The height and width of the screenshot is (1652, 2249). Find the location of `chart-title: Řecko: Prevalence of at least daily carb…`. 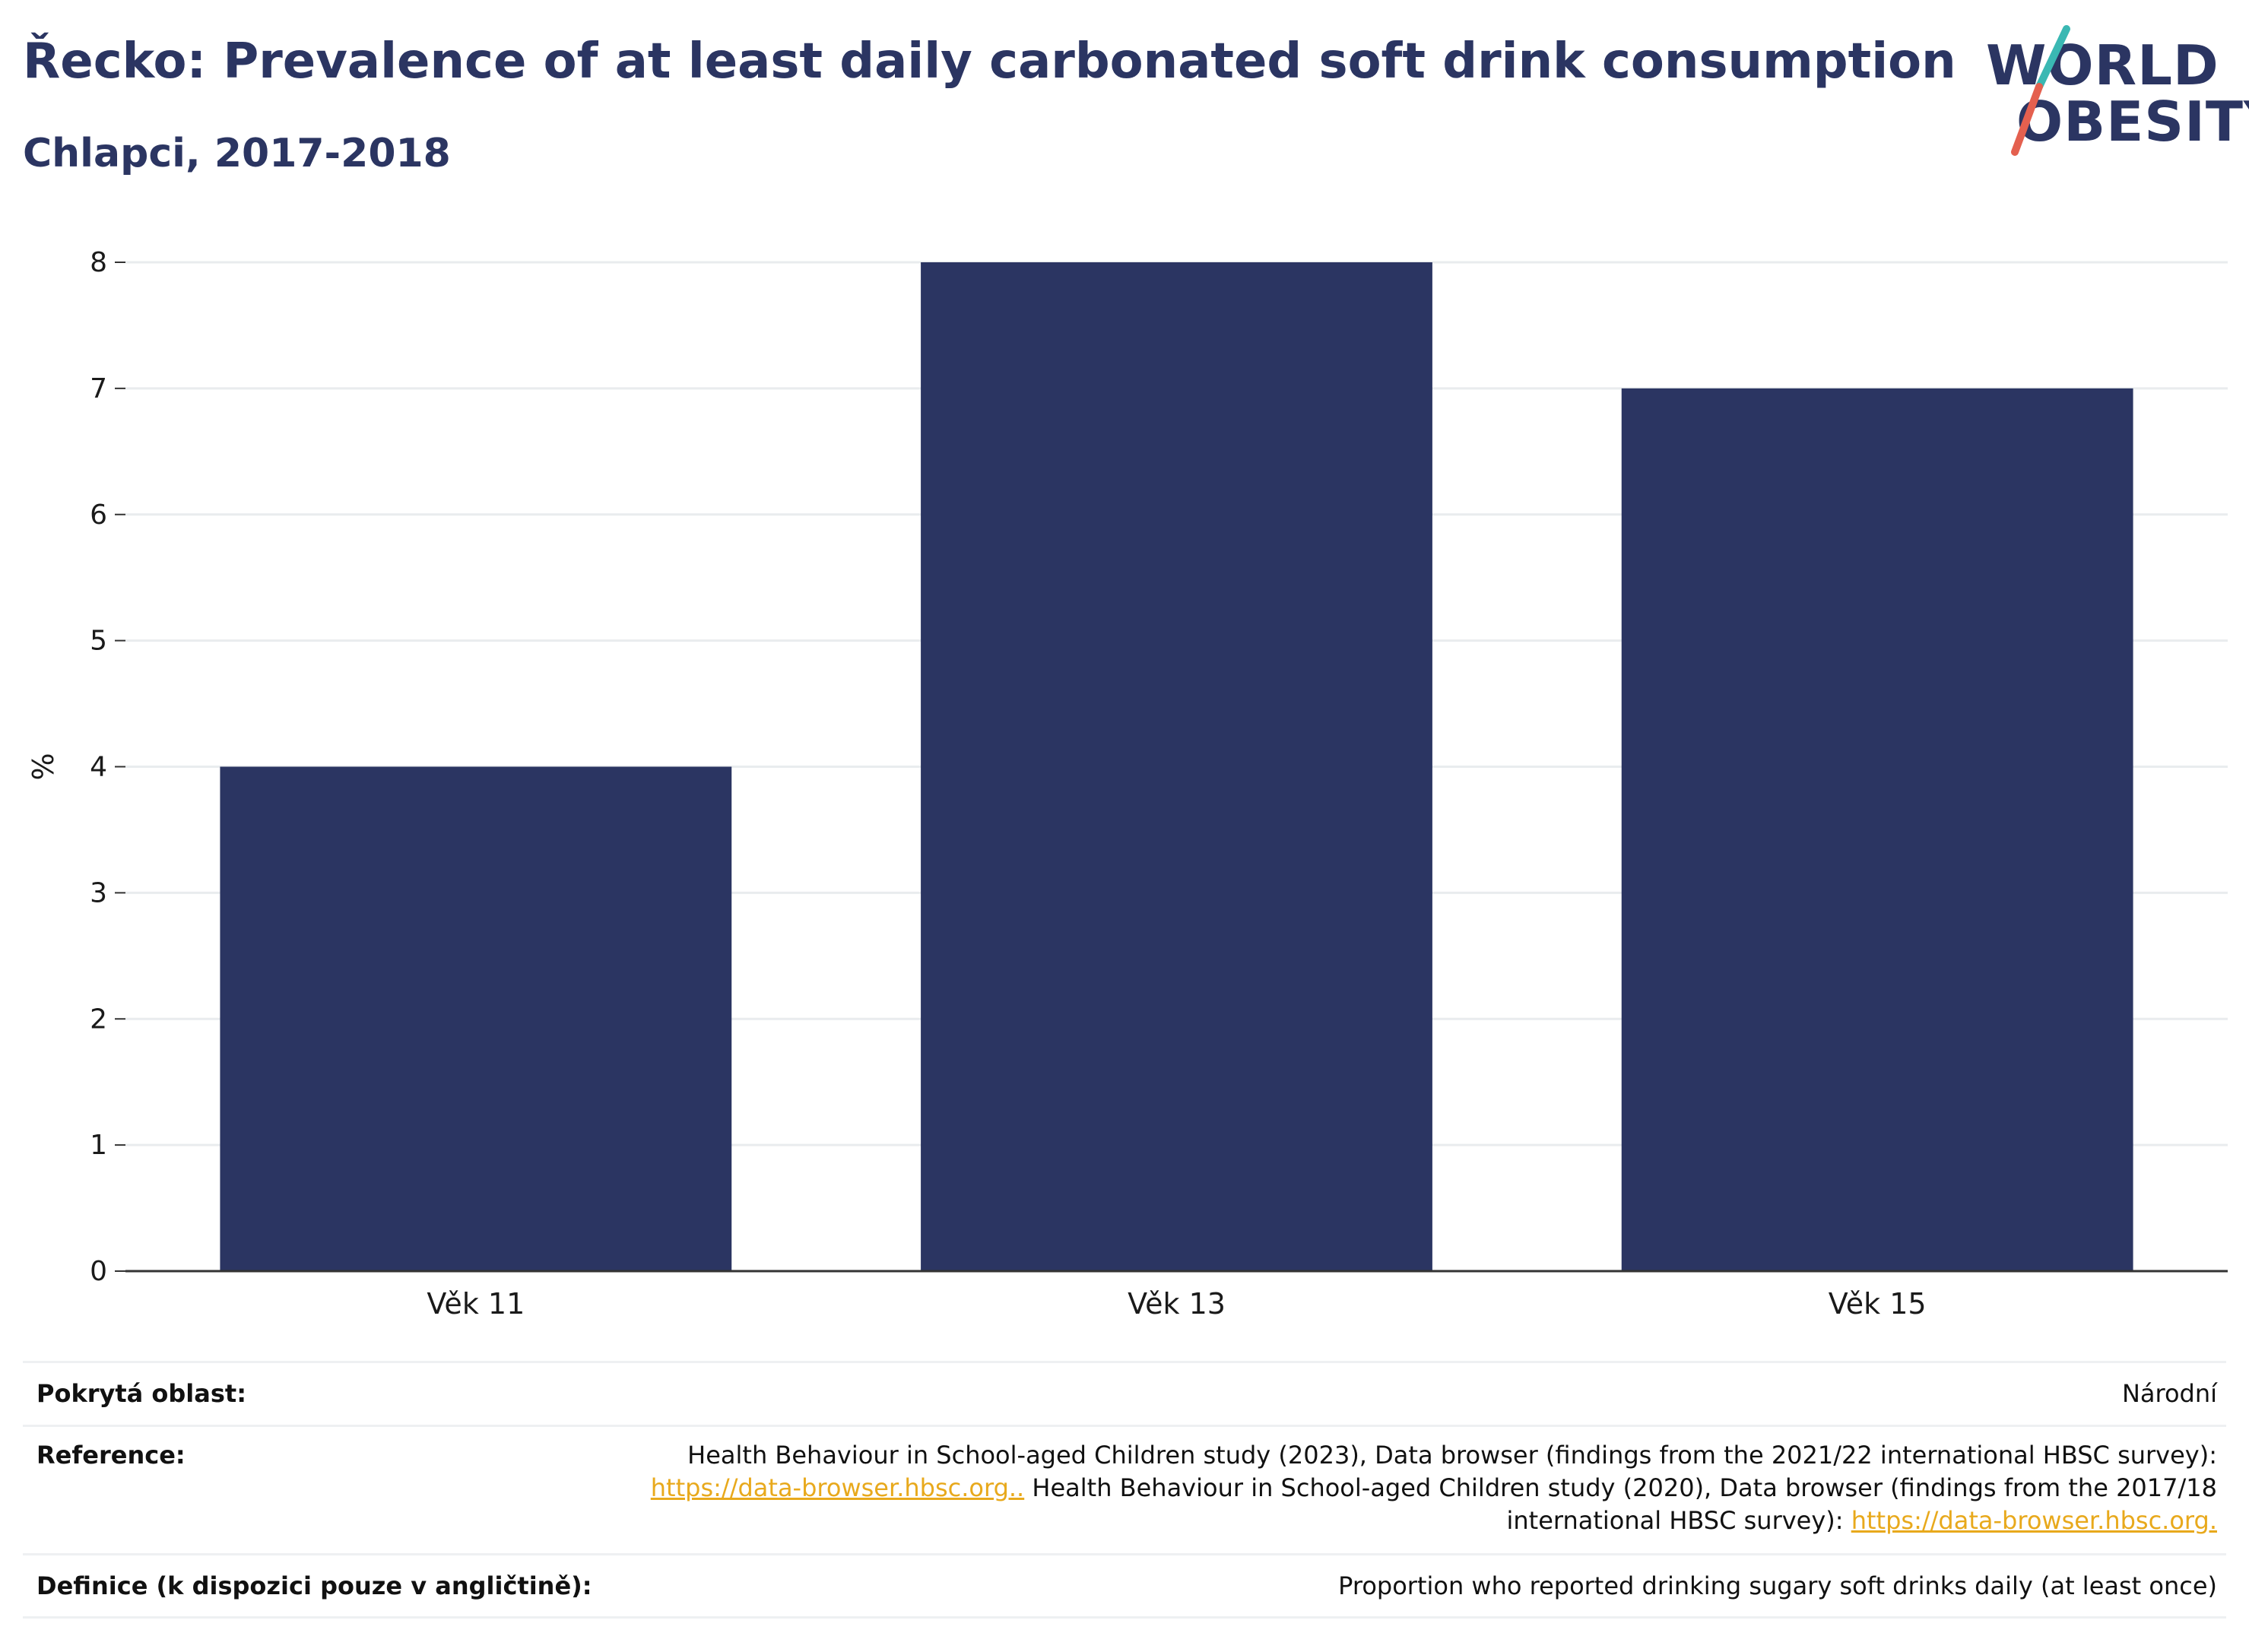

chart-title: Řecko: Prevalence of at least daily carb… is located at coordinates (989, 61).